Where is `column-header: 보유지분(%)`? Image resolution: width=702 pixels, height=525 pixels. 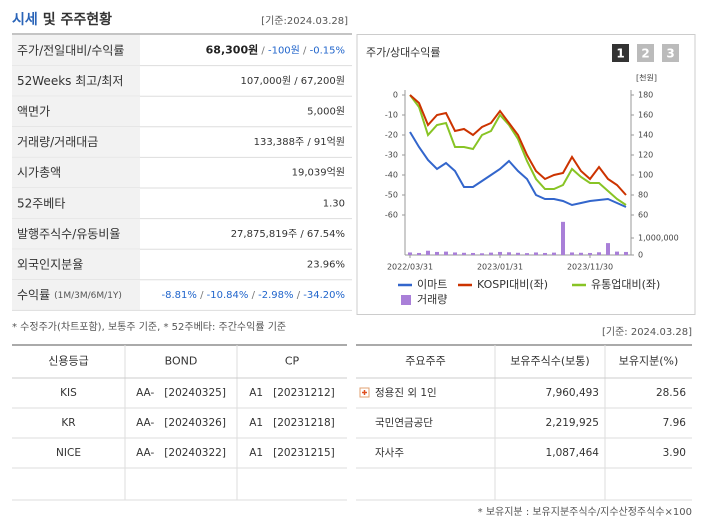 column-header: 보유지분(%) is located at coordinates (649, 361).